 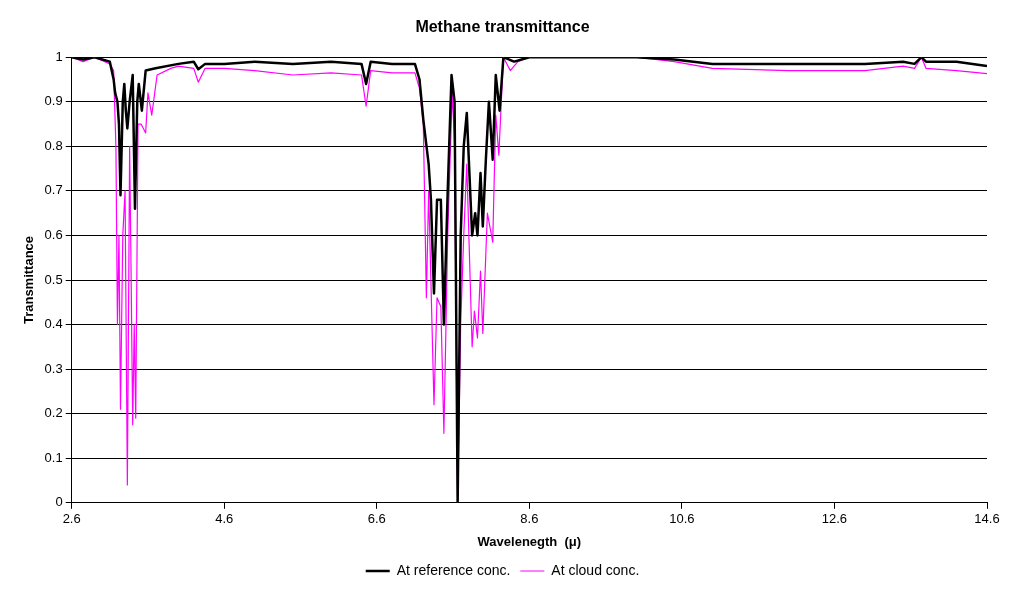 I want to click on y-tick-label: 0.8, so click(x=53, y=145).